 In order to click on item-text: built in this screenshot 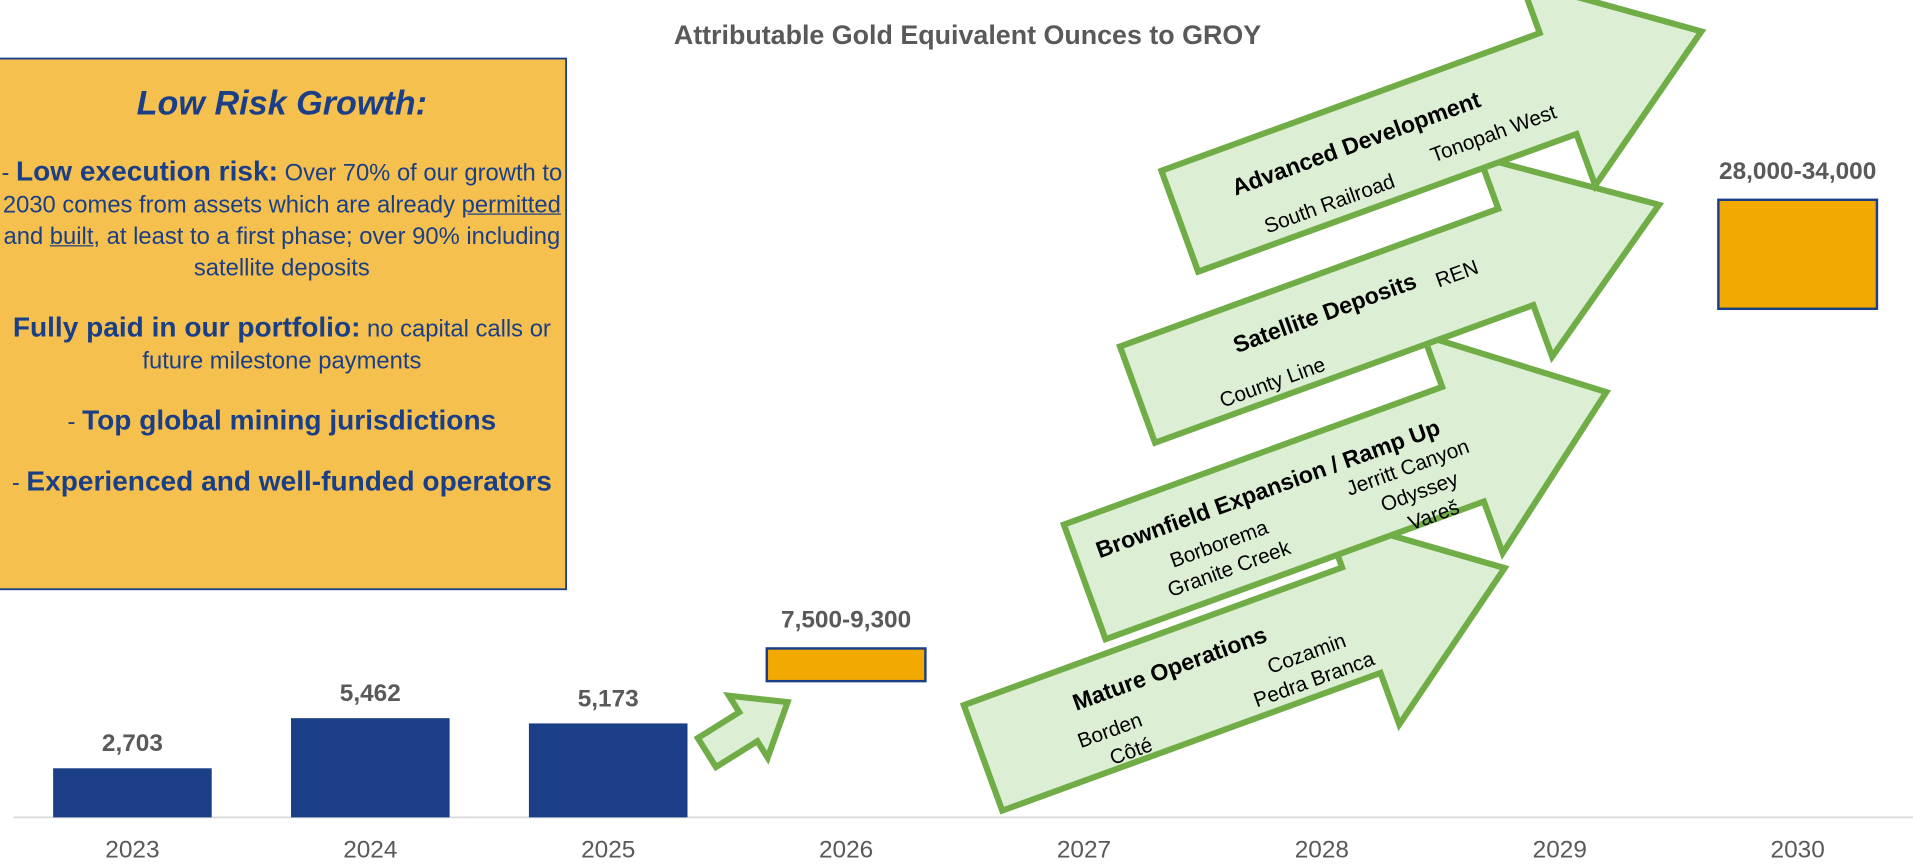, I will do `click(71, 237)`.